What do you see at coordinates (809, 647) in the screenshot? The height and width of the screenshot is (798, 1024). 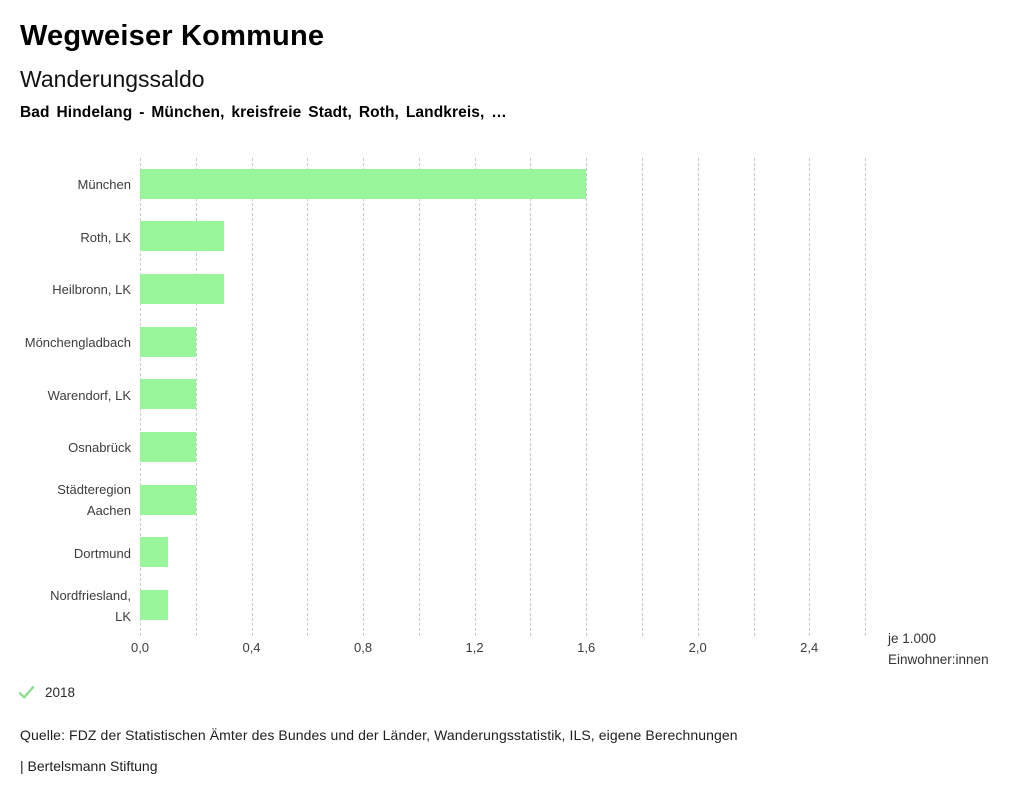 I see `x-tick-label: 2,4` at bounding box center [809, 647].